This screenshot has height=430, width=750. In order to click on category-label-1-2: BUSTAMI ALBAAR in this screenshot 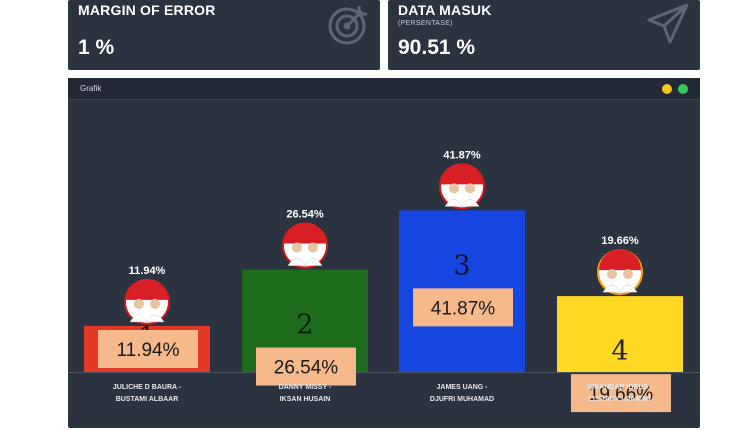, I will do `click(147, 399)`.